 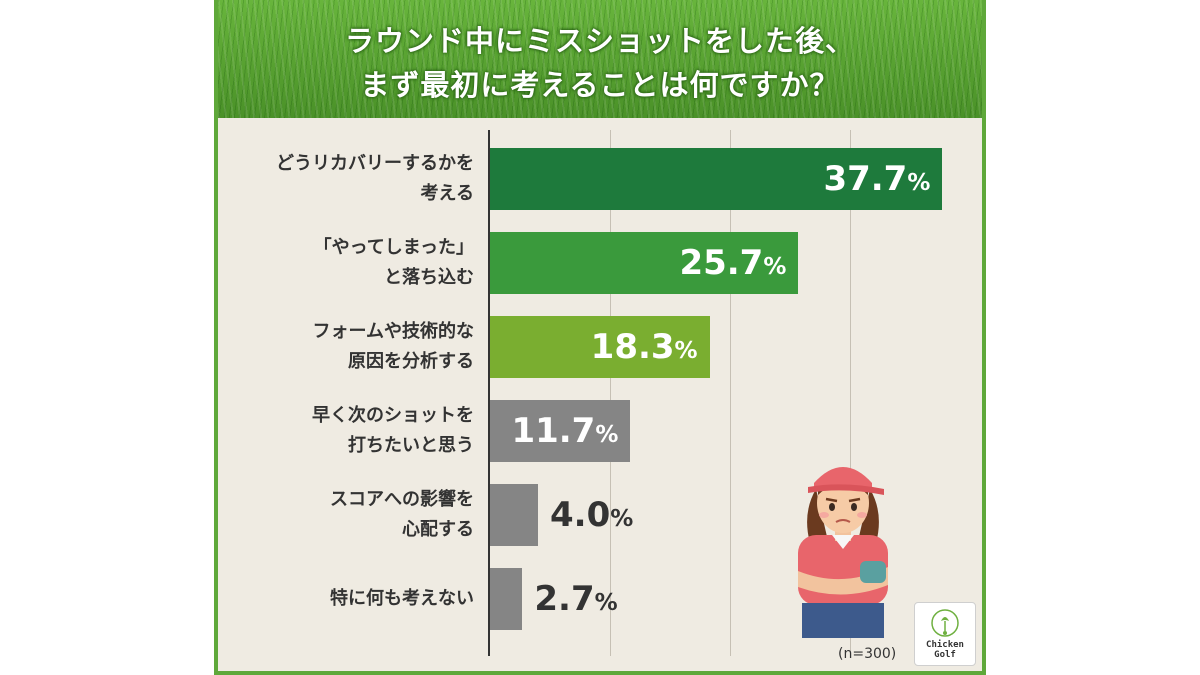 I want to click on value-label: 18.3%, so click(x=594, y=349).